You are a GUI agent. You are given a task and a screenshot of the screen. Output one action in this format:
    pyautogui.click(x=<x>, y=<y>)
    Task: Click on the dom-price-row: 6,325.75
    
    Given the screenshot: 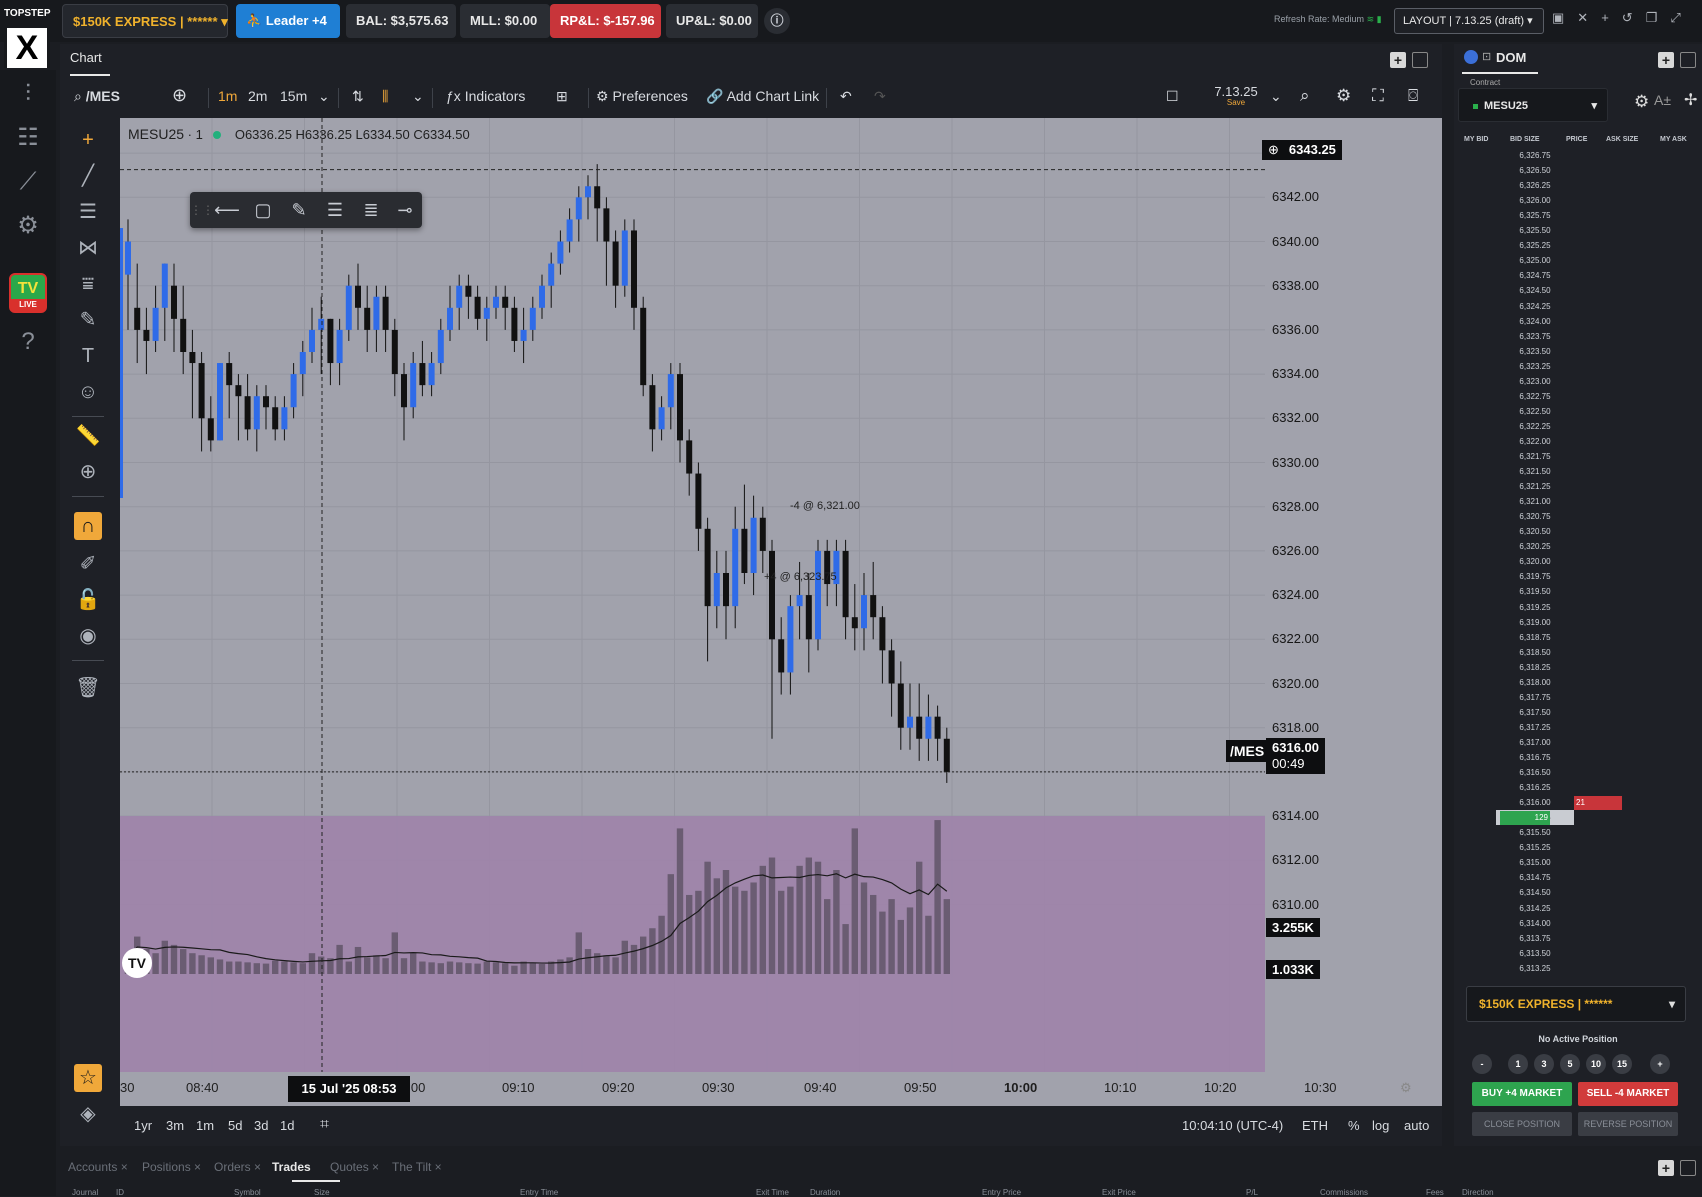 What is the action you would take?
    pyautogui.click(x=1535, y=216)
    